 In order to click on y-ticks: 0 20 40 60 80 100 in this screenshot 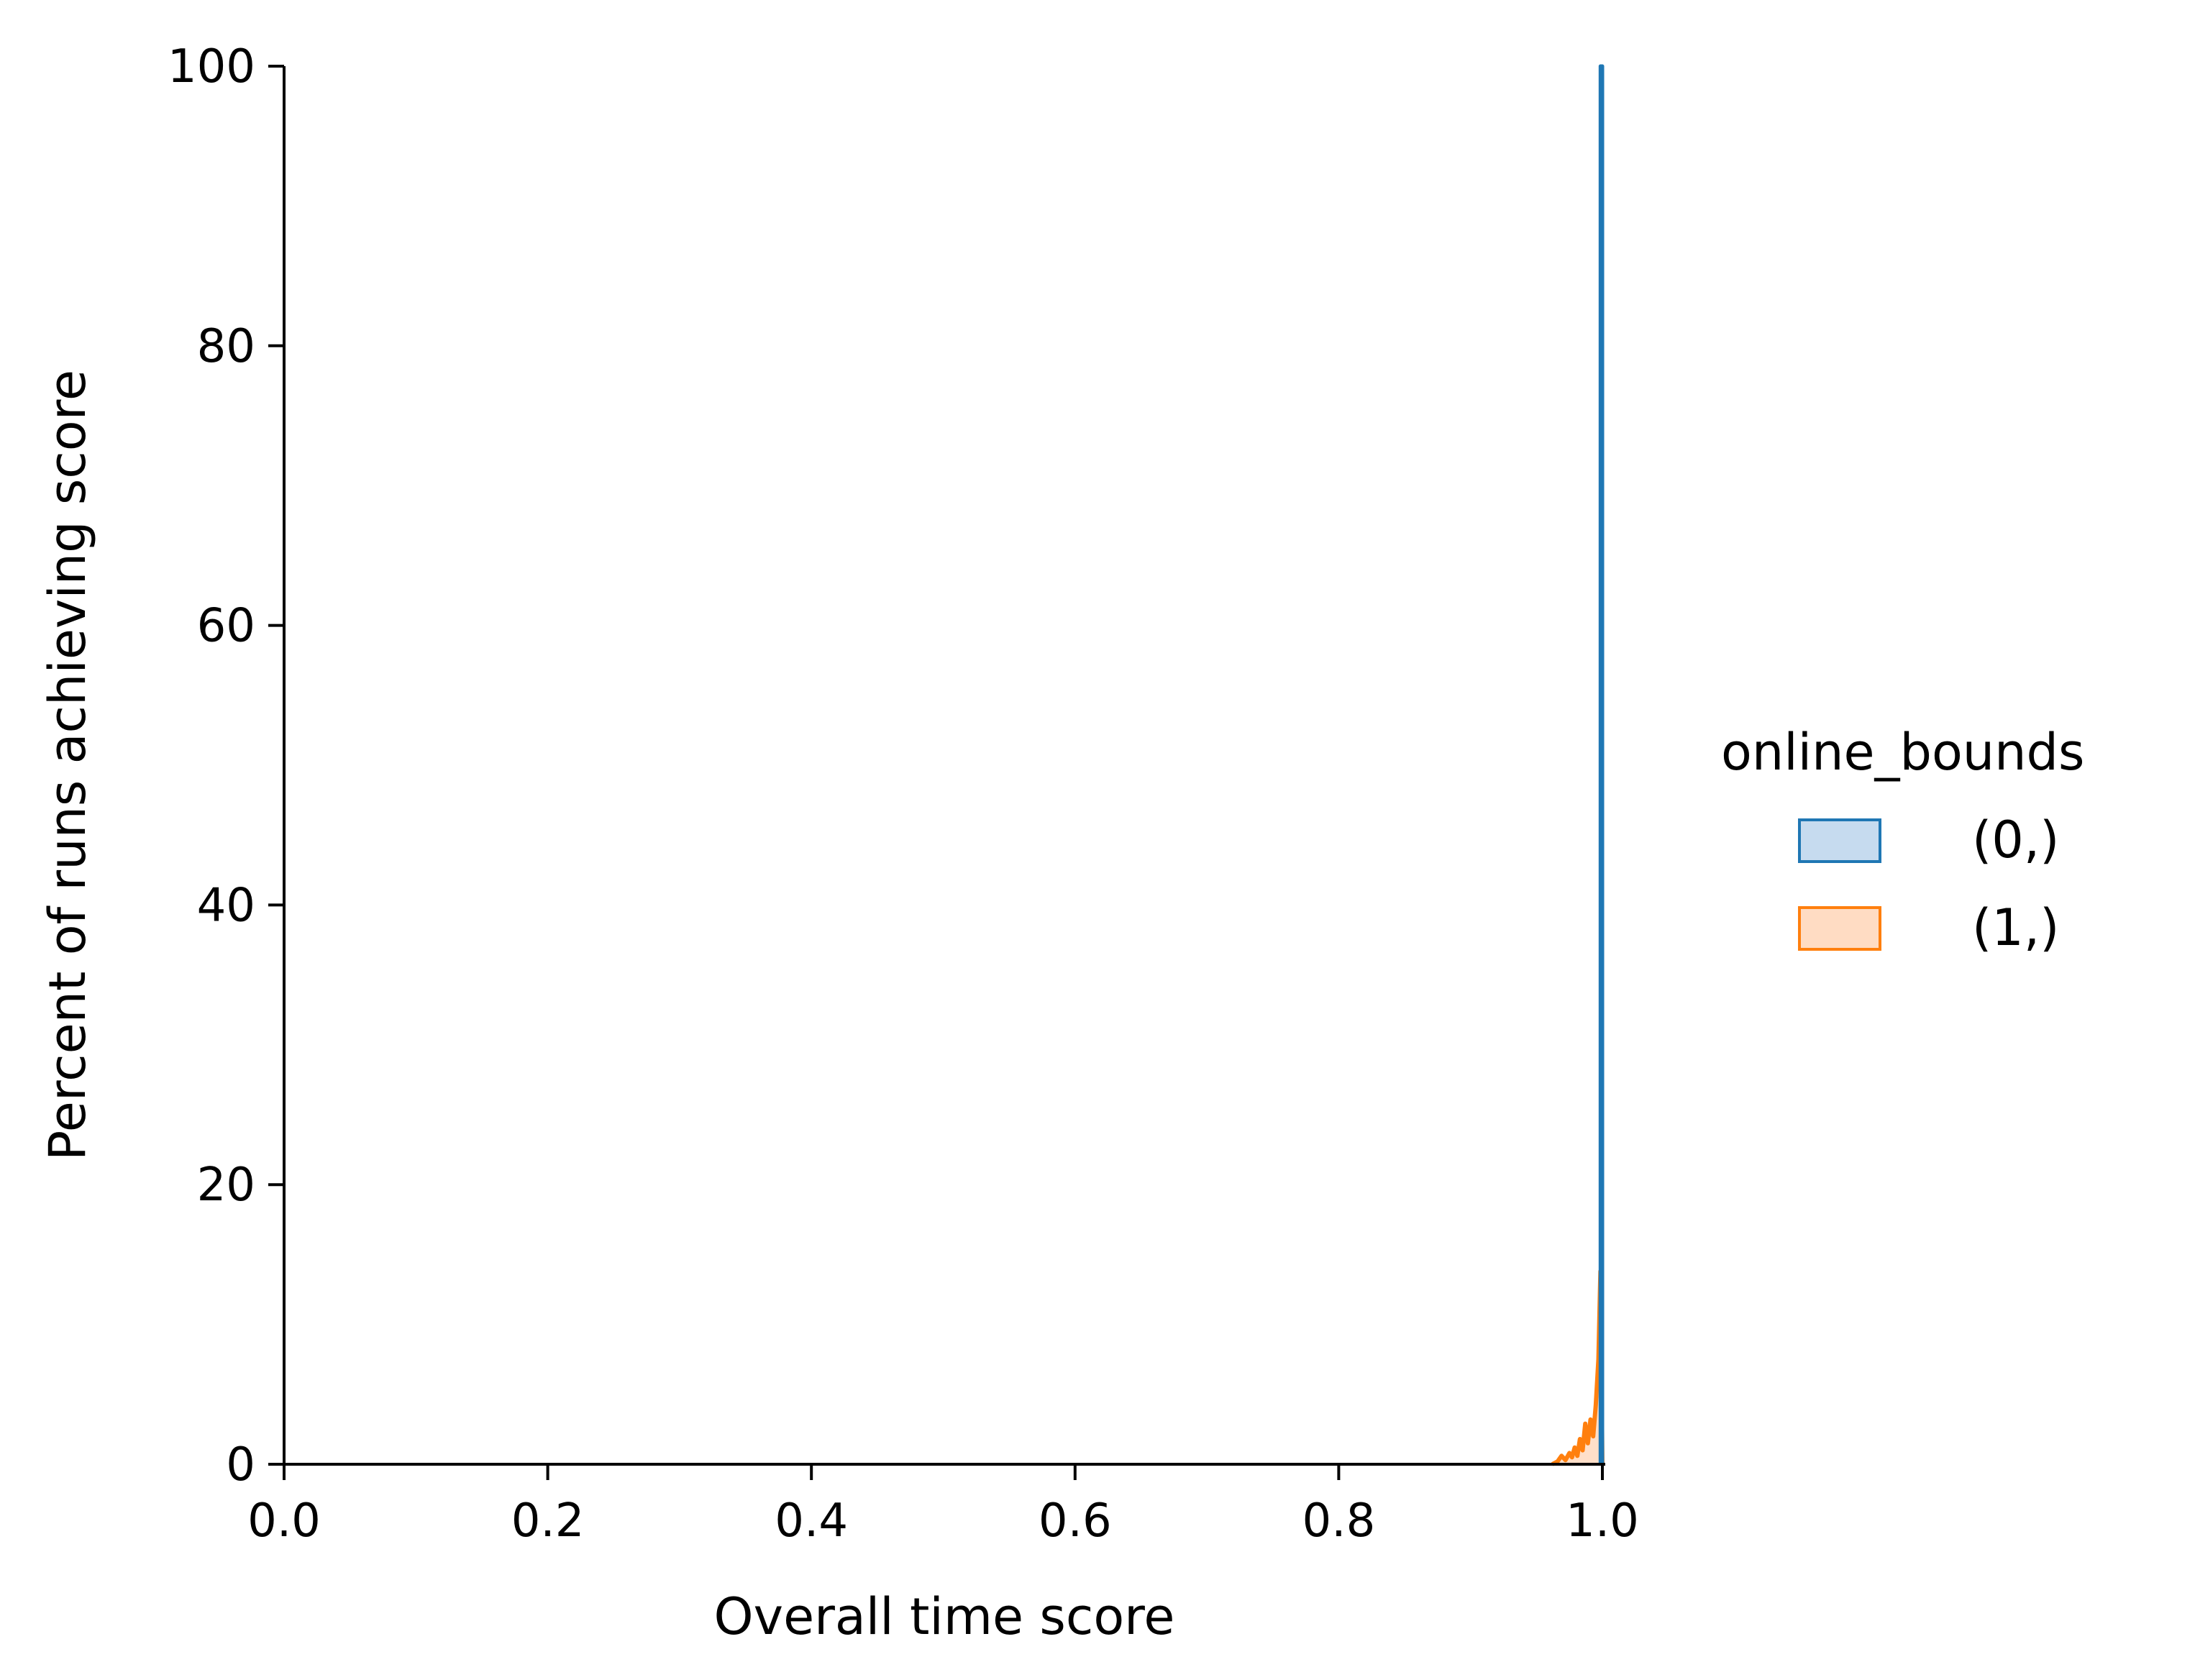, I will do `click(226, 766)`.